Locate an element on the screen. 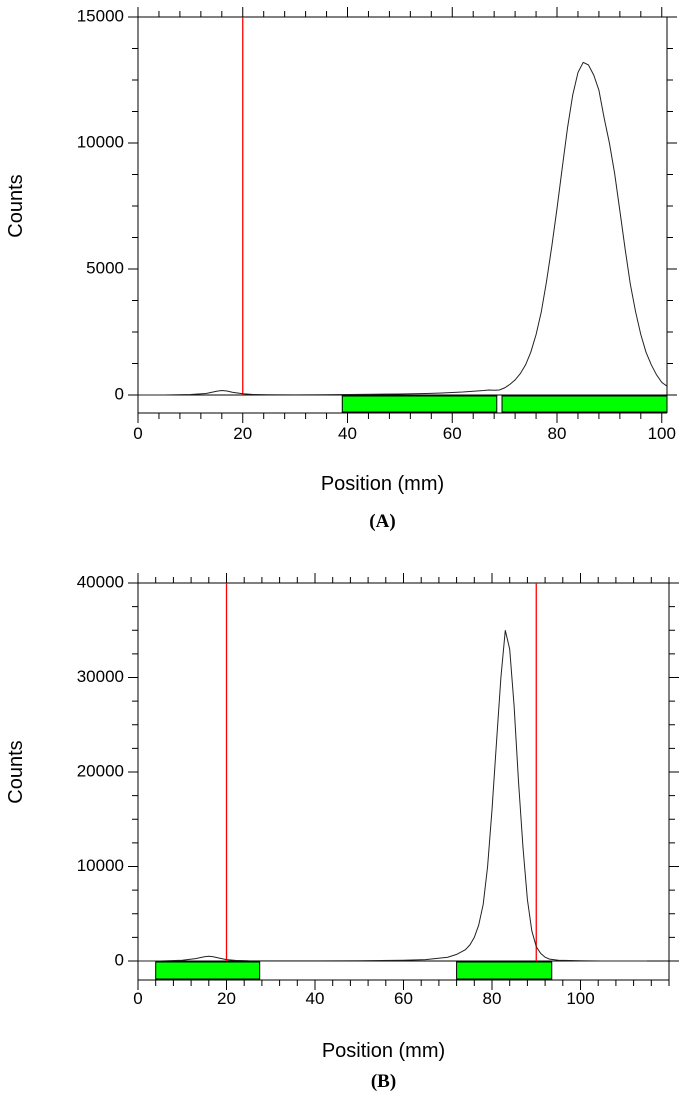 Image resolution: width=685 pixels, height=1094 pixels. y-tick-label: 30000 is located at coordinates (100, 676).